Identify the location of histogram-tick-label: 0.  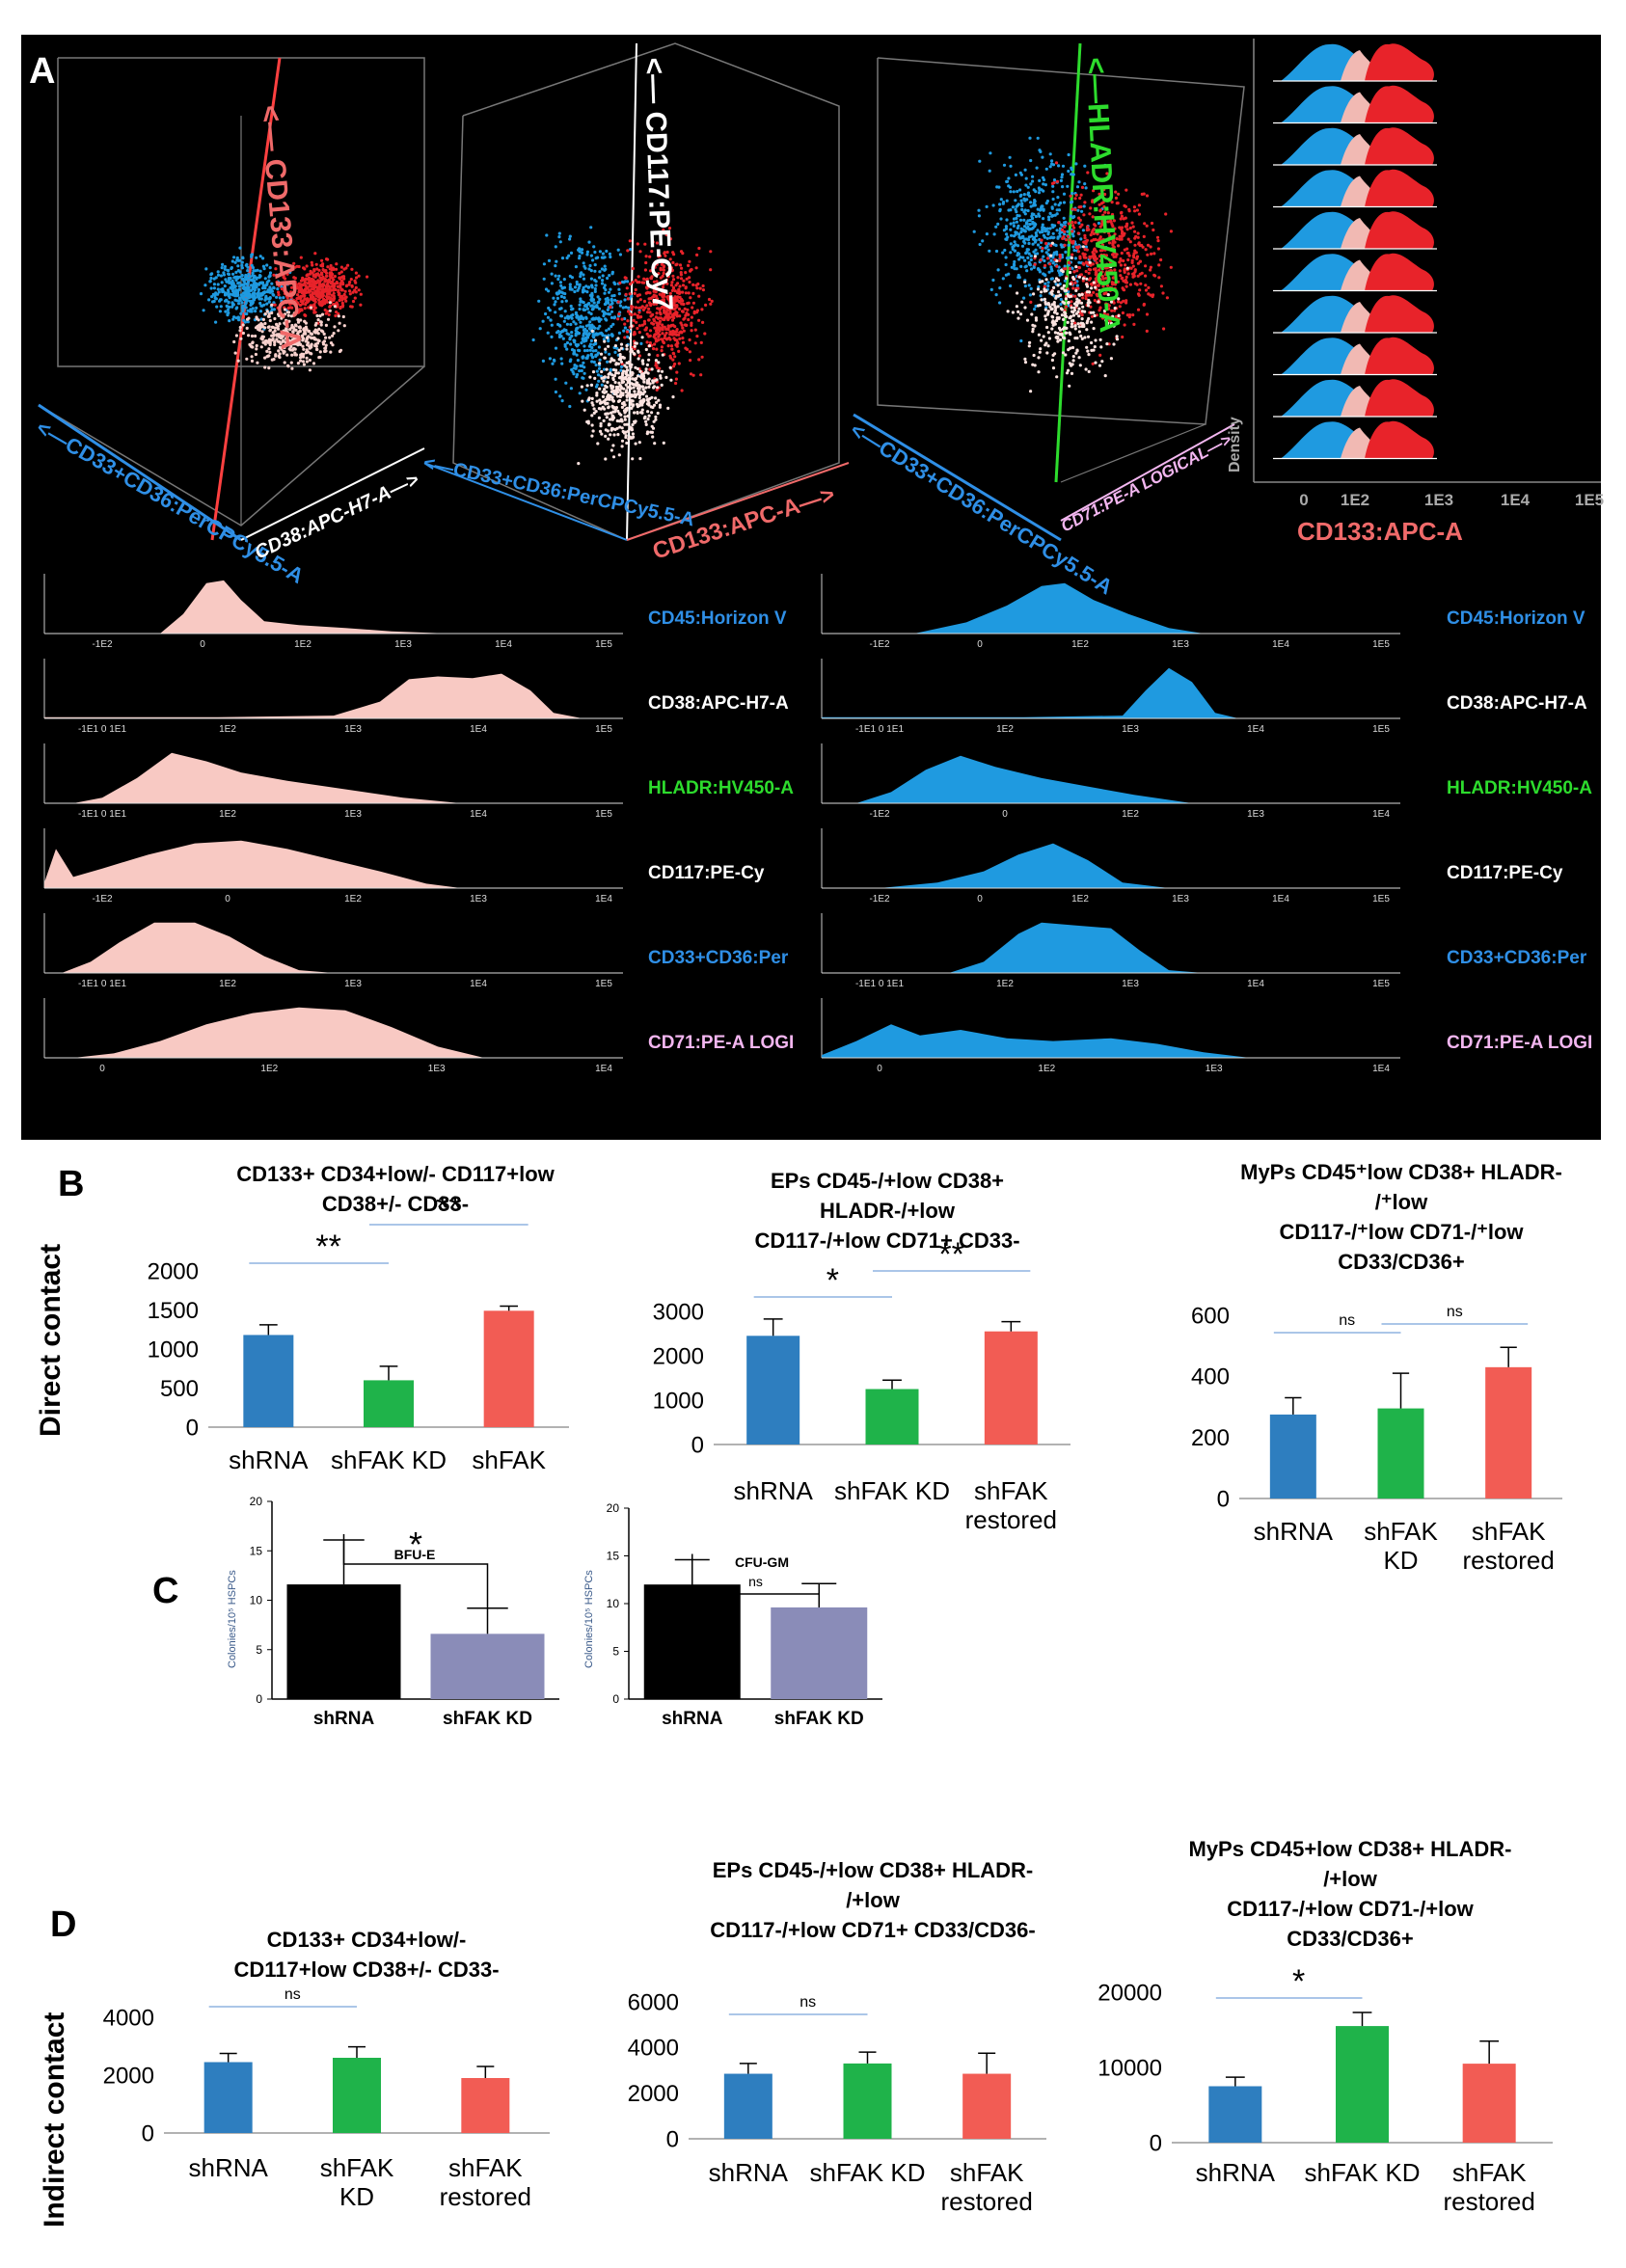
(102, 1069).